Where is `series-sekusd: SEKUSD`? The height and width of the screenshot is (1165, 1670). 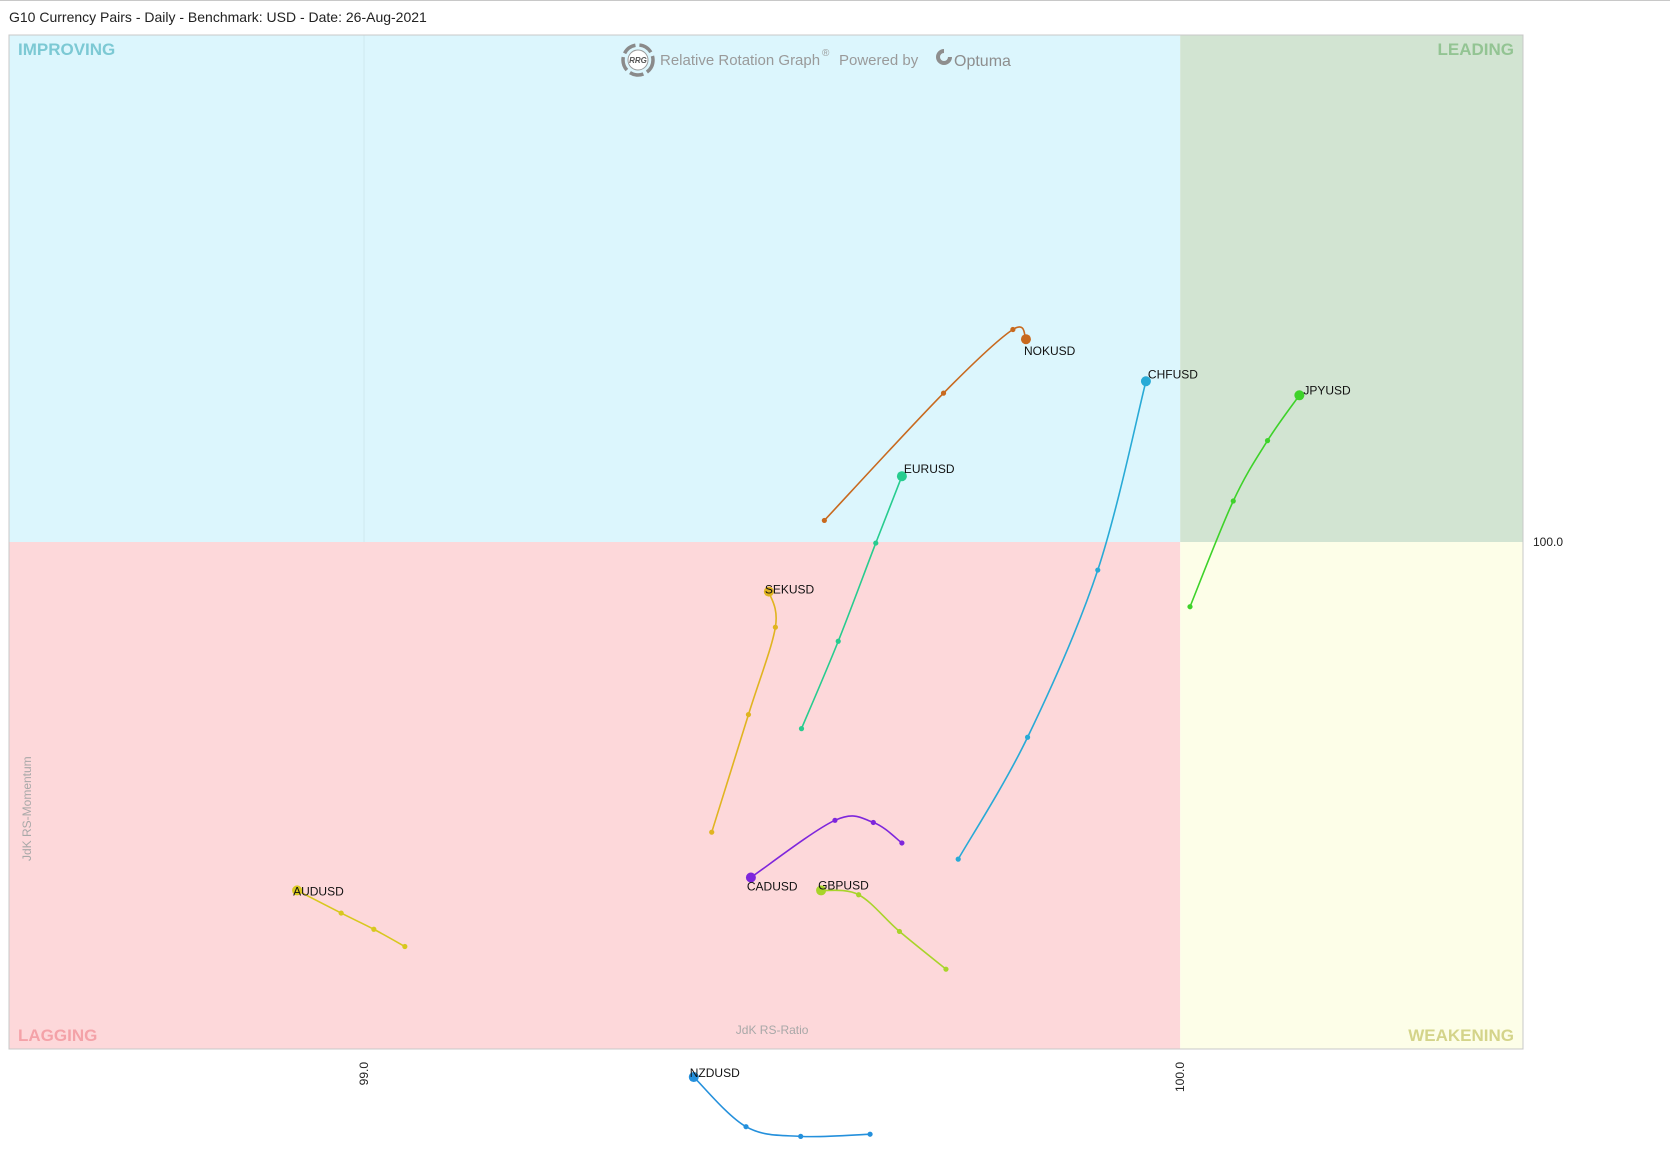
series-sekusd: SEKUSD is located at coordinates (762, 709).